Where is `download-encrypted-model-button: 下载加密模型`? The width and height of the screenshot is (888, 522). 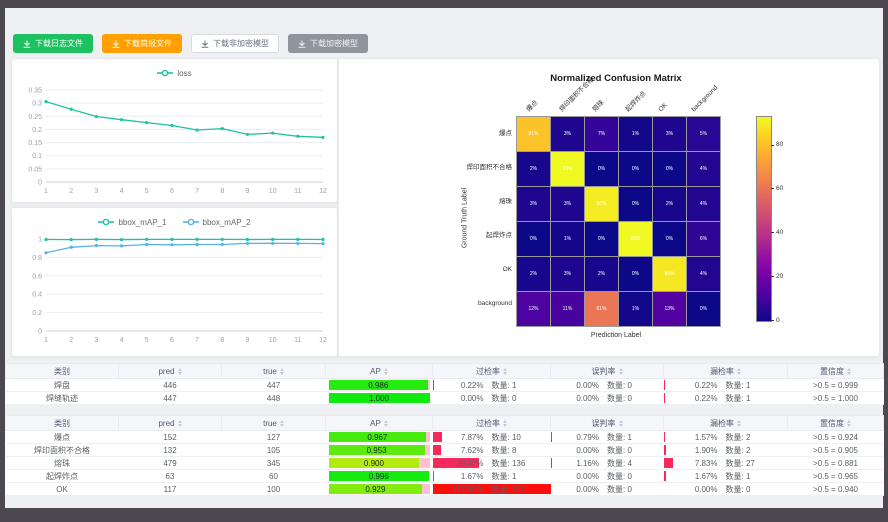
download-encrypted-model-button: 下载加密模型 is located at coordinates (328, 43).